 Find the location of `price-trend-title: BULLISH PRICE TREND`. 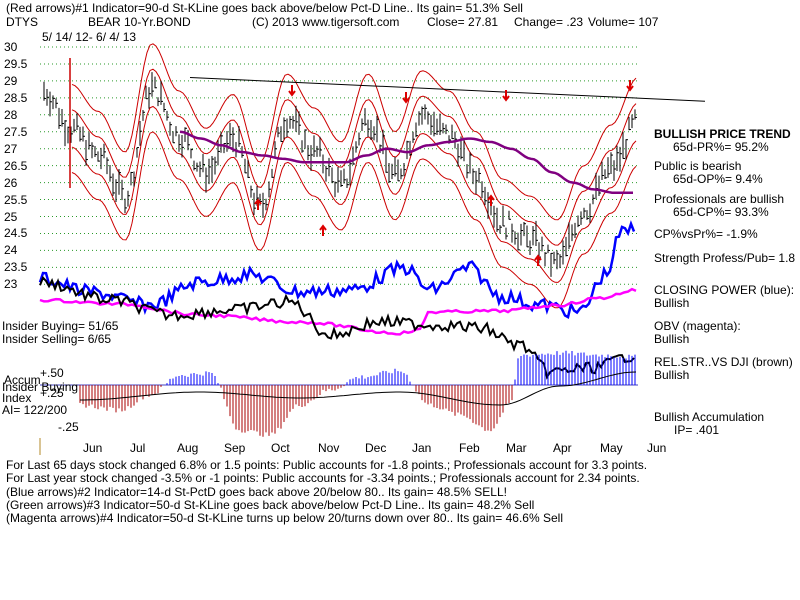

price-trend-title: BULLISH PRICE TREND is located at coordinates (722, 134).